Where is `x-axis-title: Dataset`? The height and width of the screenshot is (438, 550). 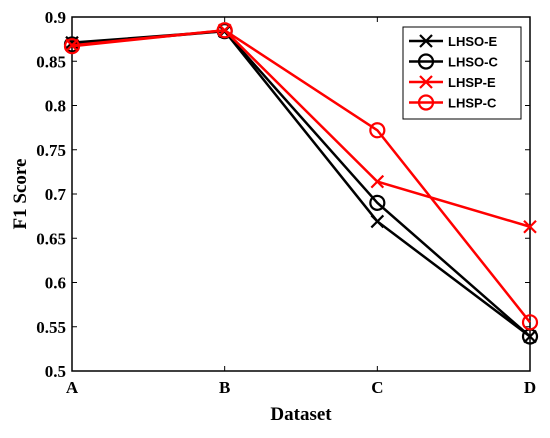
x-axis-title: Dataset is located at coordinates (301, 414).